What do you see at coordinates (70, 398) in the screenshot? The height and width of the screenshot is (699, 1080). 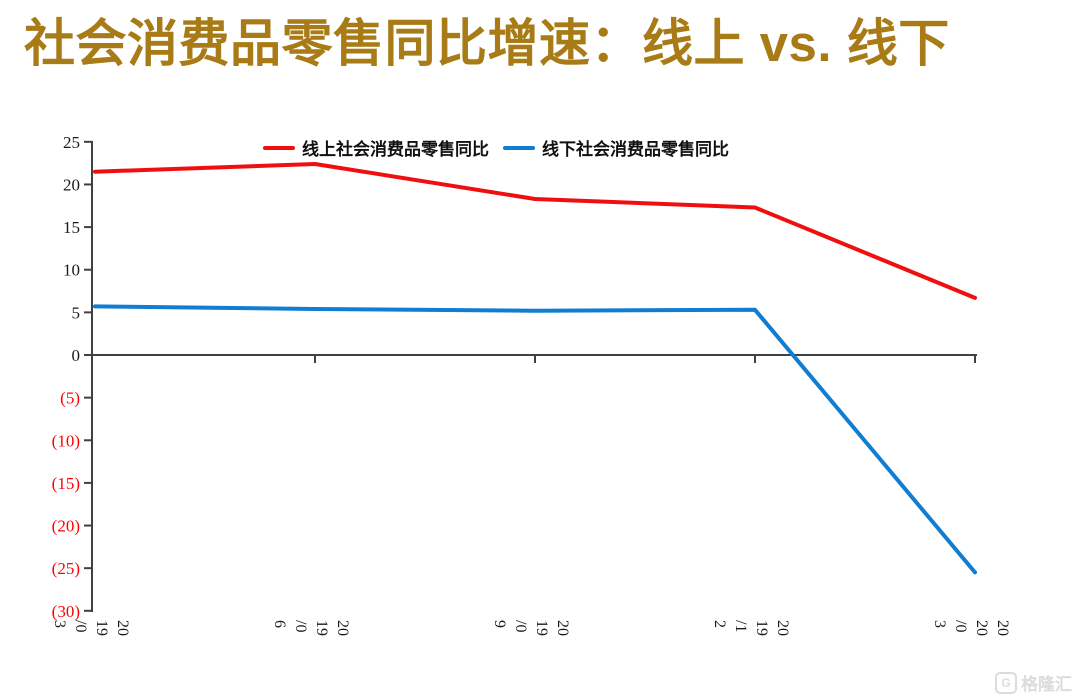 I see `y-tick-label: (5)` at bounding box center [70, 398].